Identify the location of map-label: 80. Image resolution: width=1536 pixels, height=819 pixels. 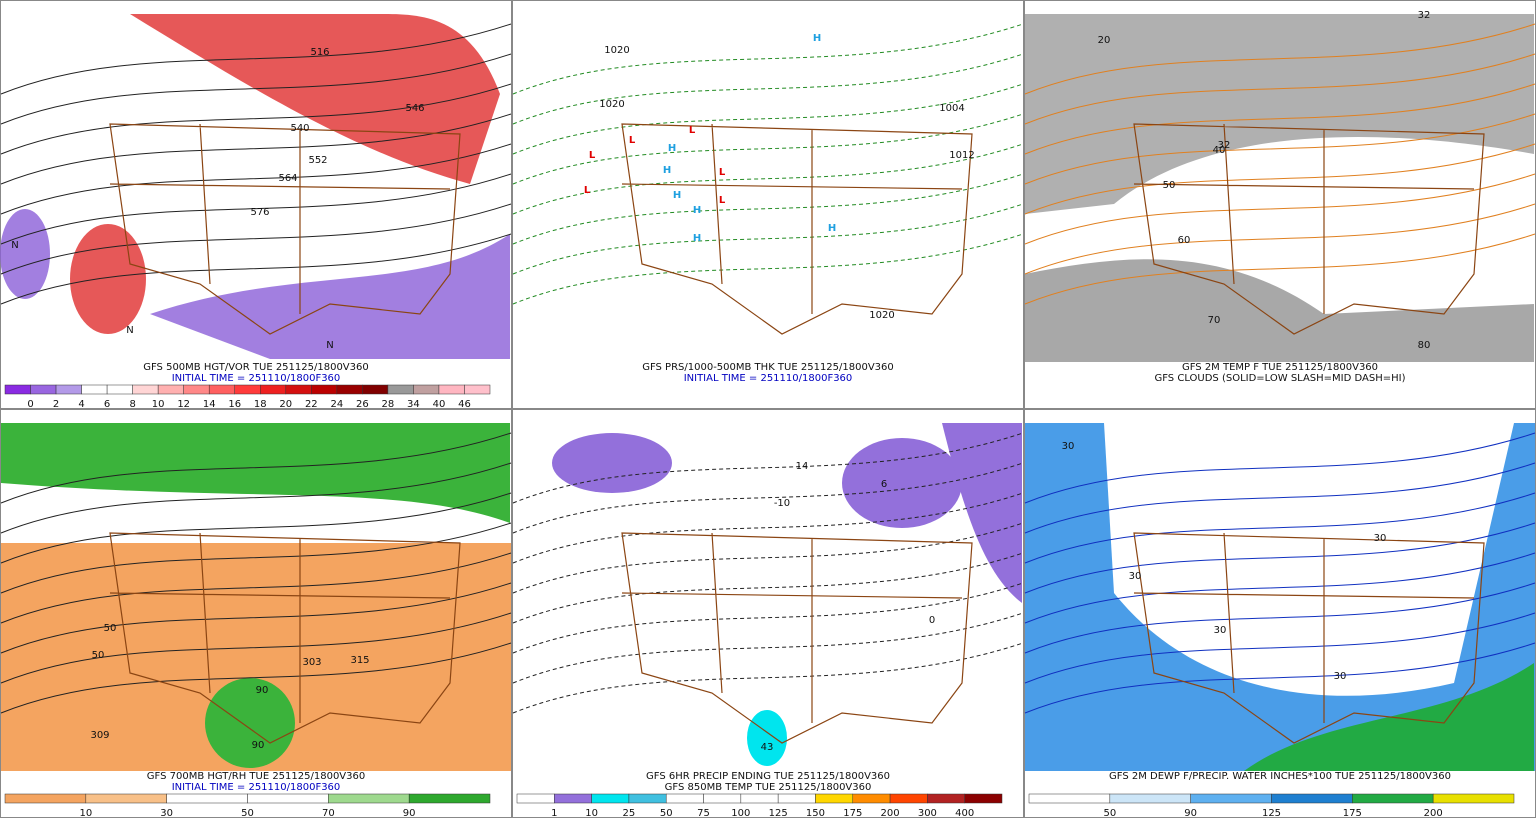
(1424, 345).